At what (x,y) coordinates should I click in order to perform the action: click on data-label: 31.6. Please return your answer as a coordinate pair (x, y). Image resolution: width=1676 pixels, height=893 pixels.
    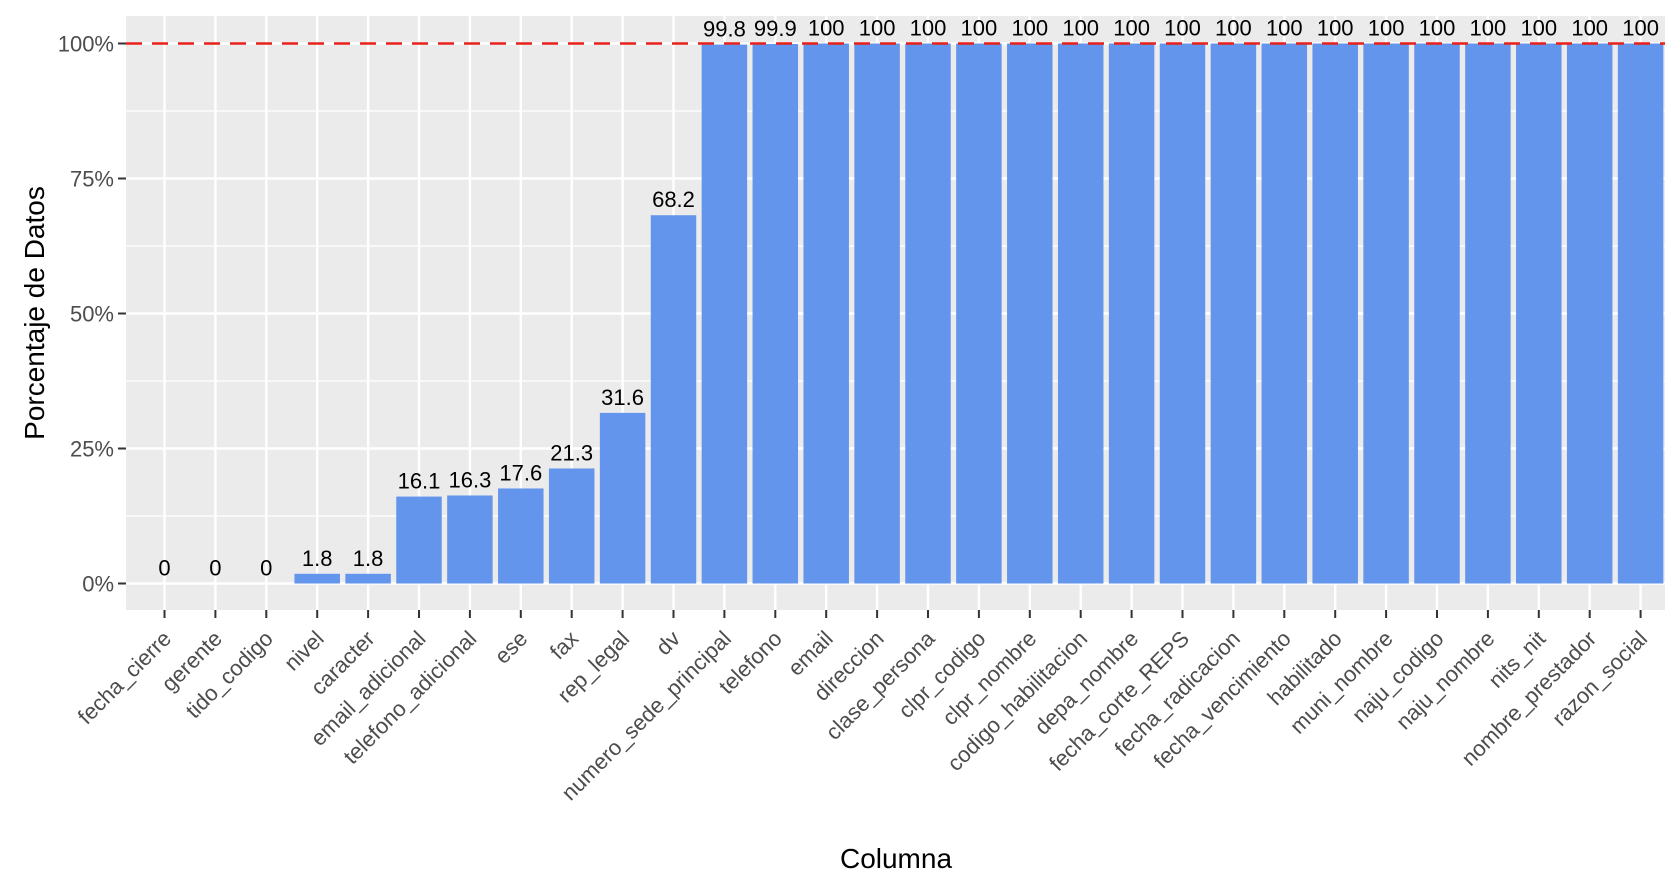
    Looking at the image, I should click on (622, 397).